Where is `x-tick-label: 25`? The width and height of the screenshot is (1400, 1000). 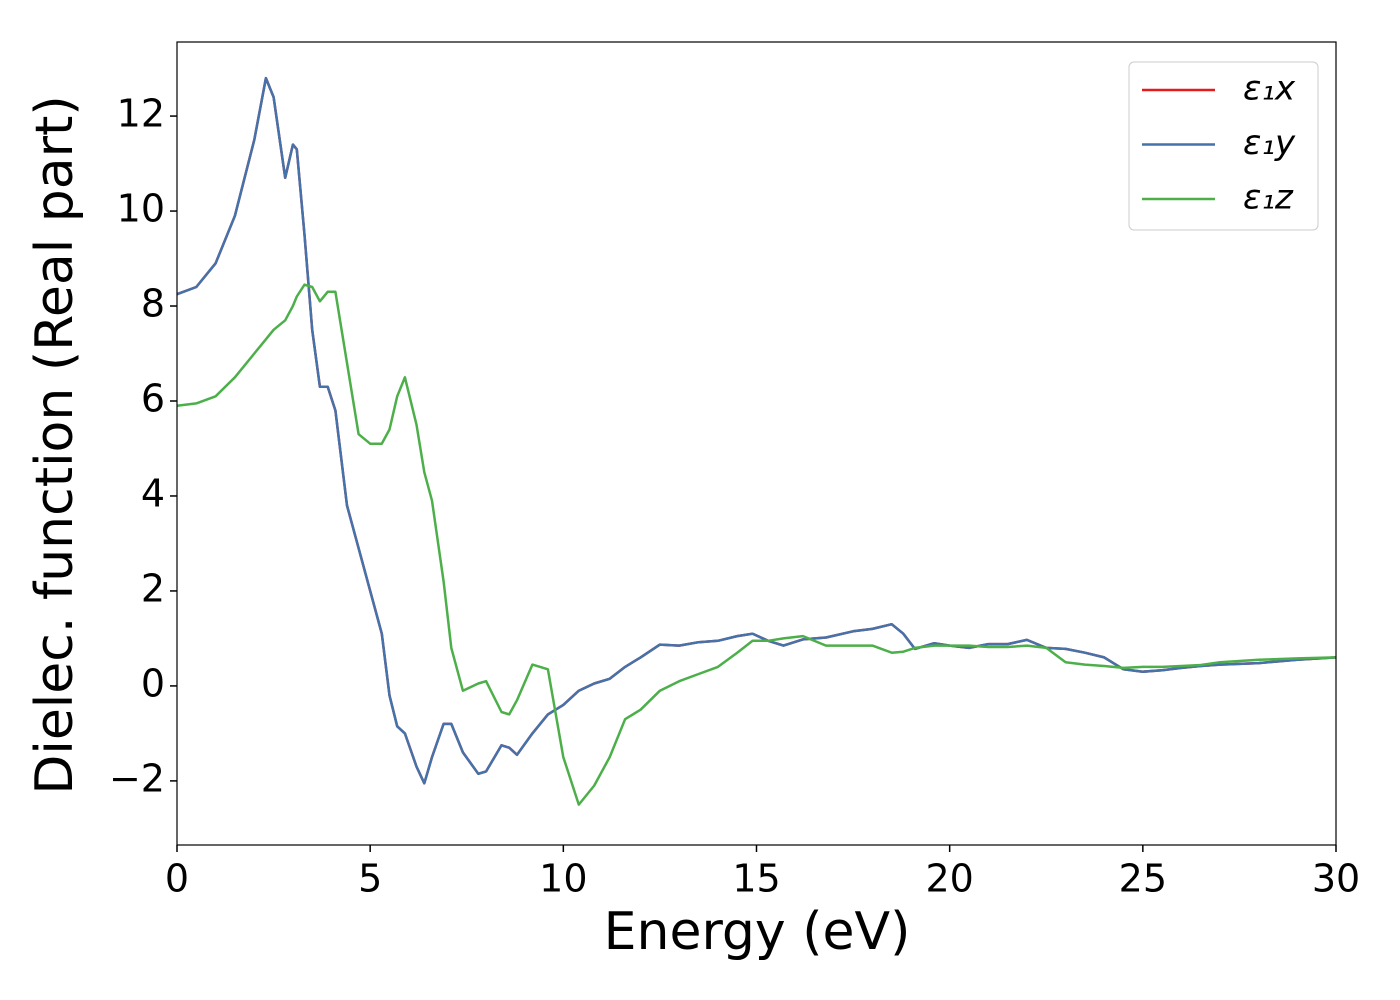 x-tick-label: 25 is located at coordinates (1143, 879).